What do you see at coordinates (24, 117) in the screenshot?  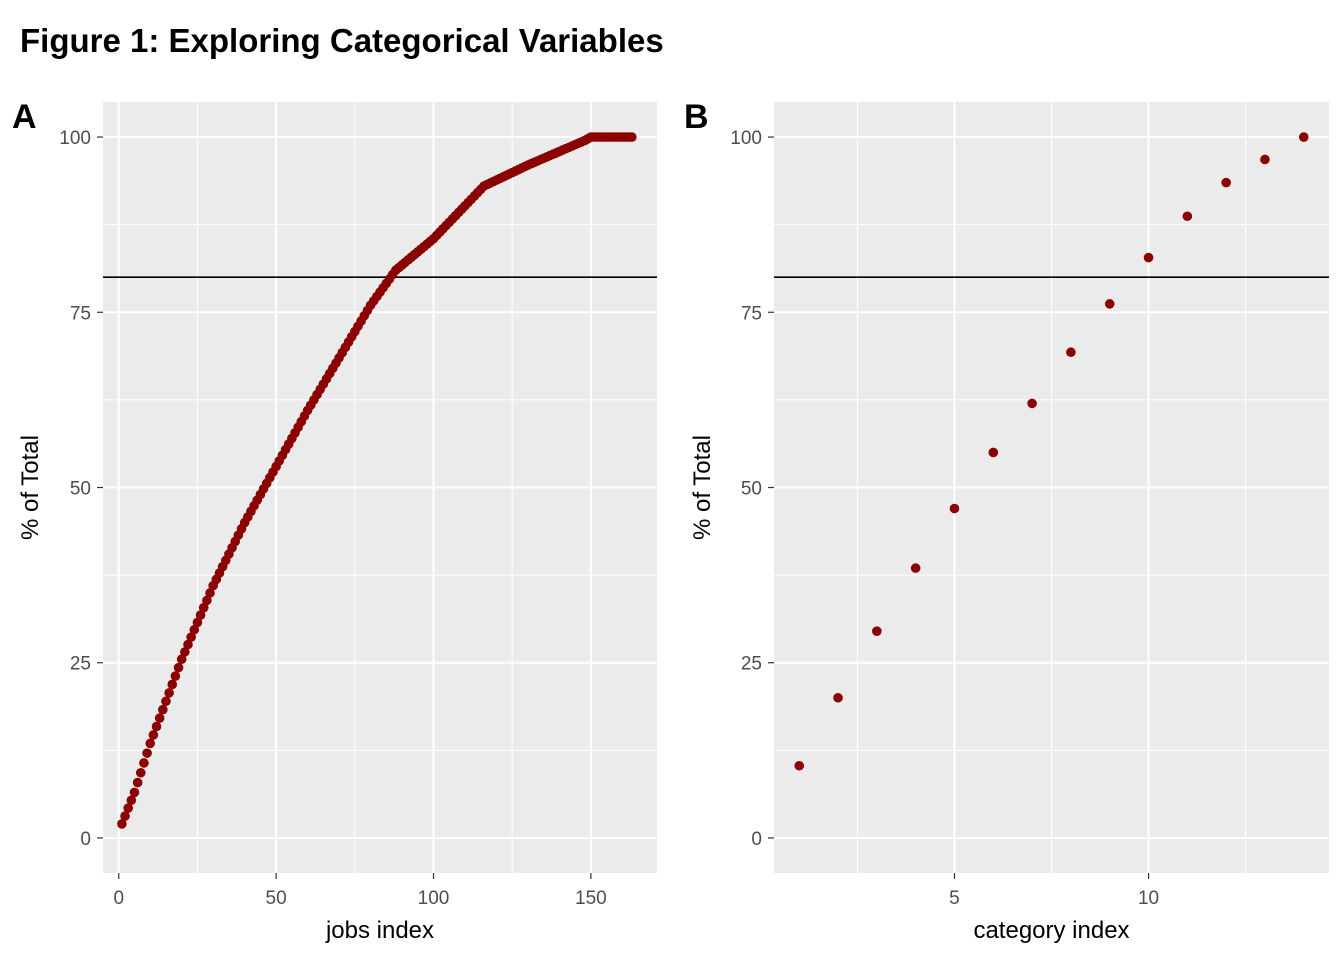 I see `panel-tag: A` at bounding box center [24, 117].